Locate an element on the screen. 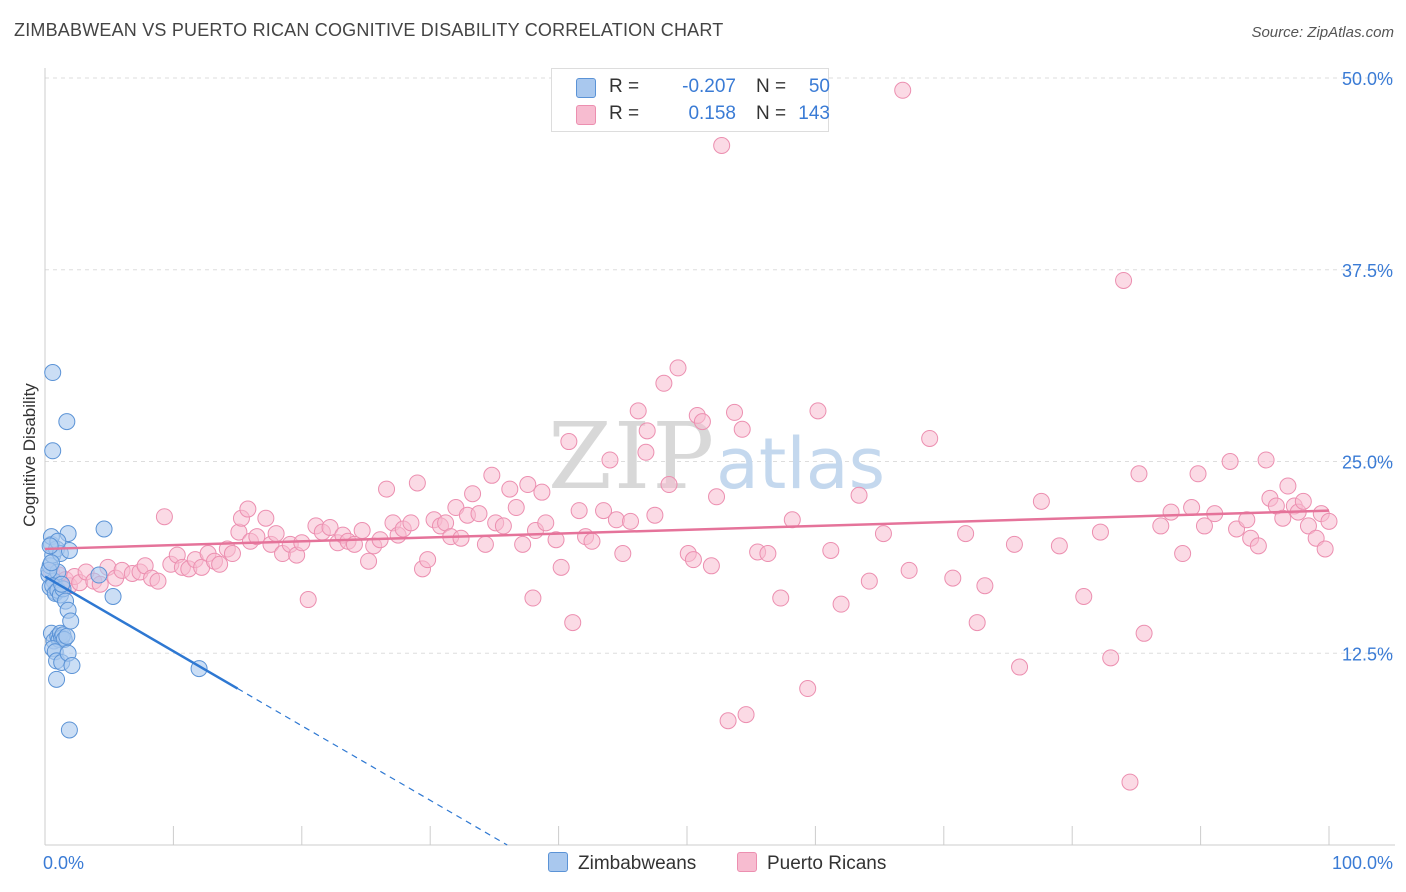 The image size is (1406, 892). bottom-legend-swatch-blue is located at coordinates (558, 862).